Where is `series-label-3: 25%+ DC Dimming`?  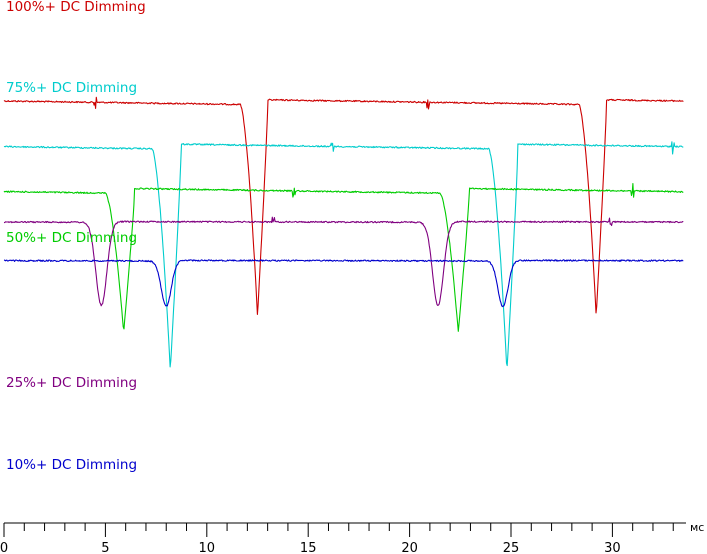
series-label-3: 25%+ DC Dimming is located at coordinates (71, 383).